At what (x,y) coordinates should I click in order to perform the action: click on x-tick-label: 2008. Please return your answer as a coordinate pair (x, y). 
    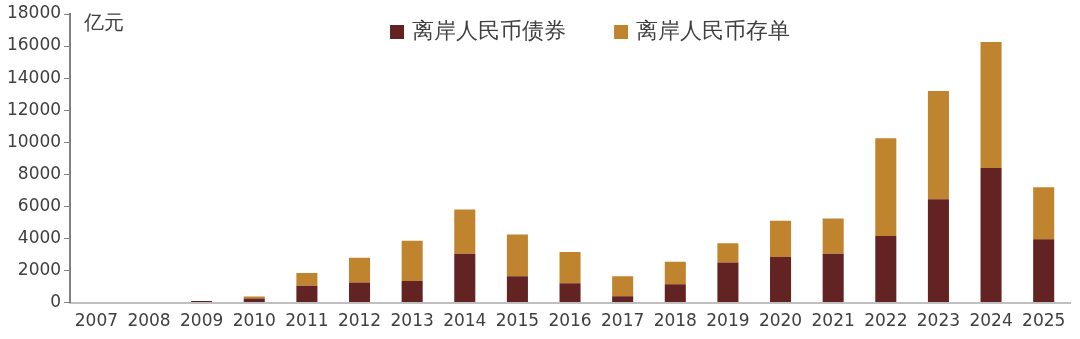
    Looking at the image, I should click on (149, 320).